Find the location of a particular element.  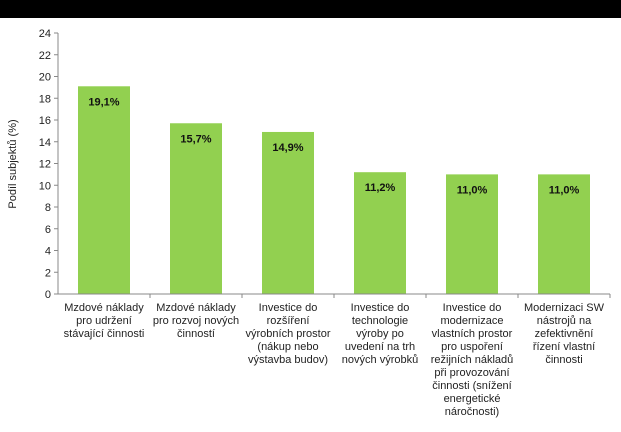

category-label-line: při provozování is located at coordinates (471, 373).